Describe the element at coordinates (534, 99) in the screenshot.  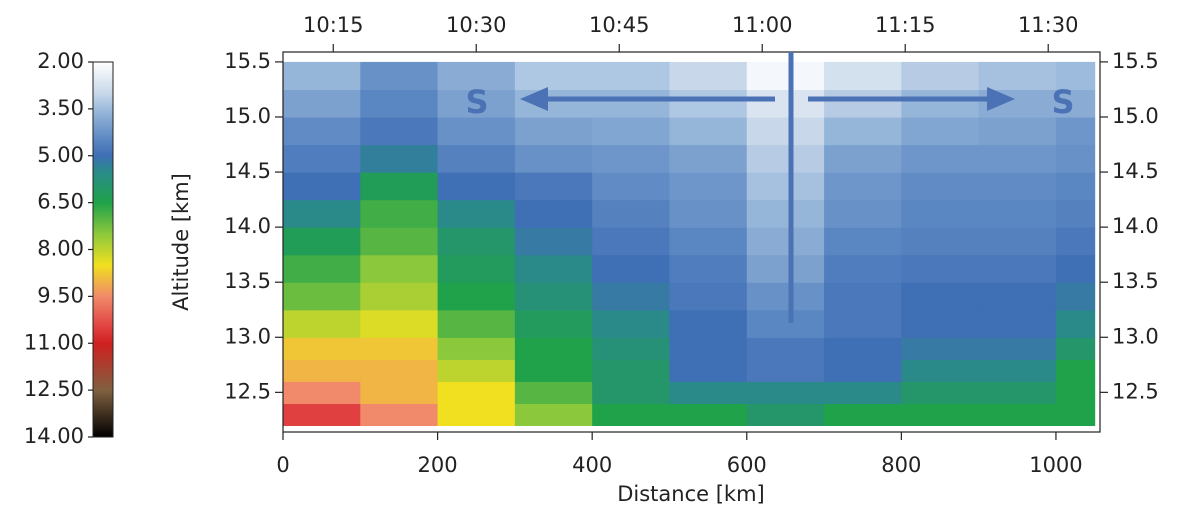
I see `arrow-left-head` at that location.